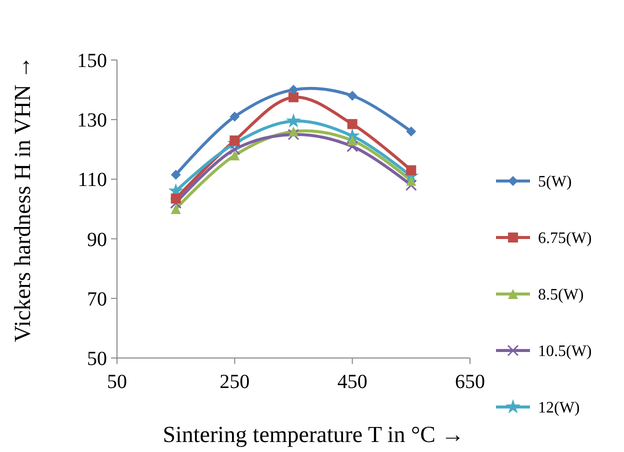  What do you see at coordinates (470, 382) in the screenshot?
I see `x-tick-label: 650` at bounding box center [470, 382].